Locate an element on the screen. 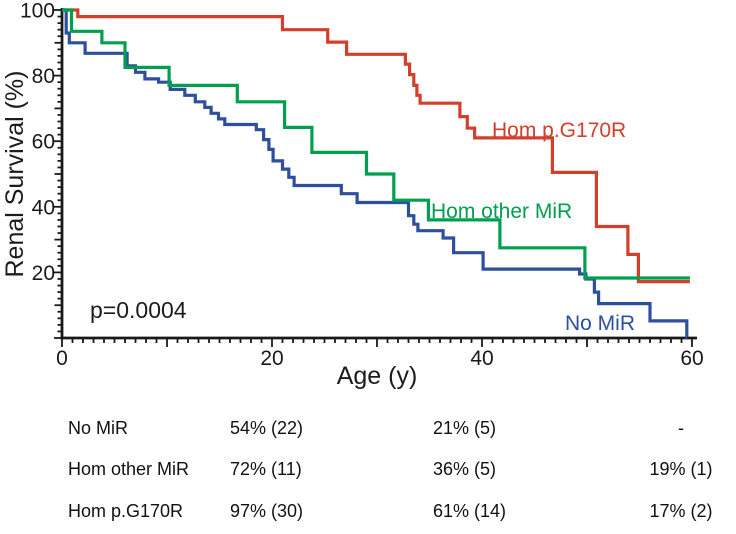 Image resolution: width=736 pixels, height=534 pixels. row-label: Hom p.G170R is located at coordinates (126, 511).